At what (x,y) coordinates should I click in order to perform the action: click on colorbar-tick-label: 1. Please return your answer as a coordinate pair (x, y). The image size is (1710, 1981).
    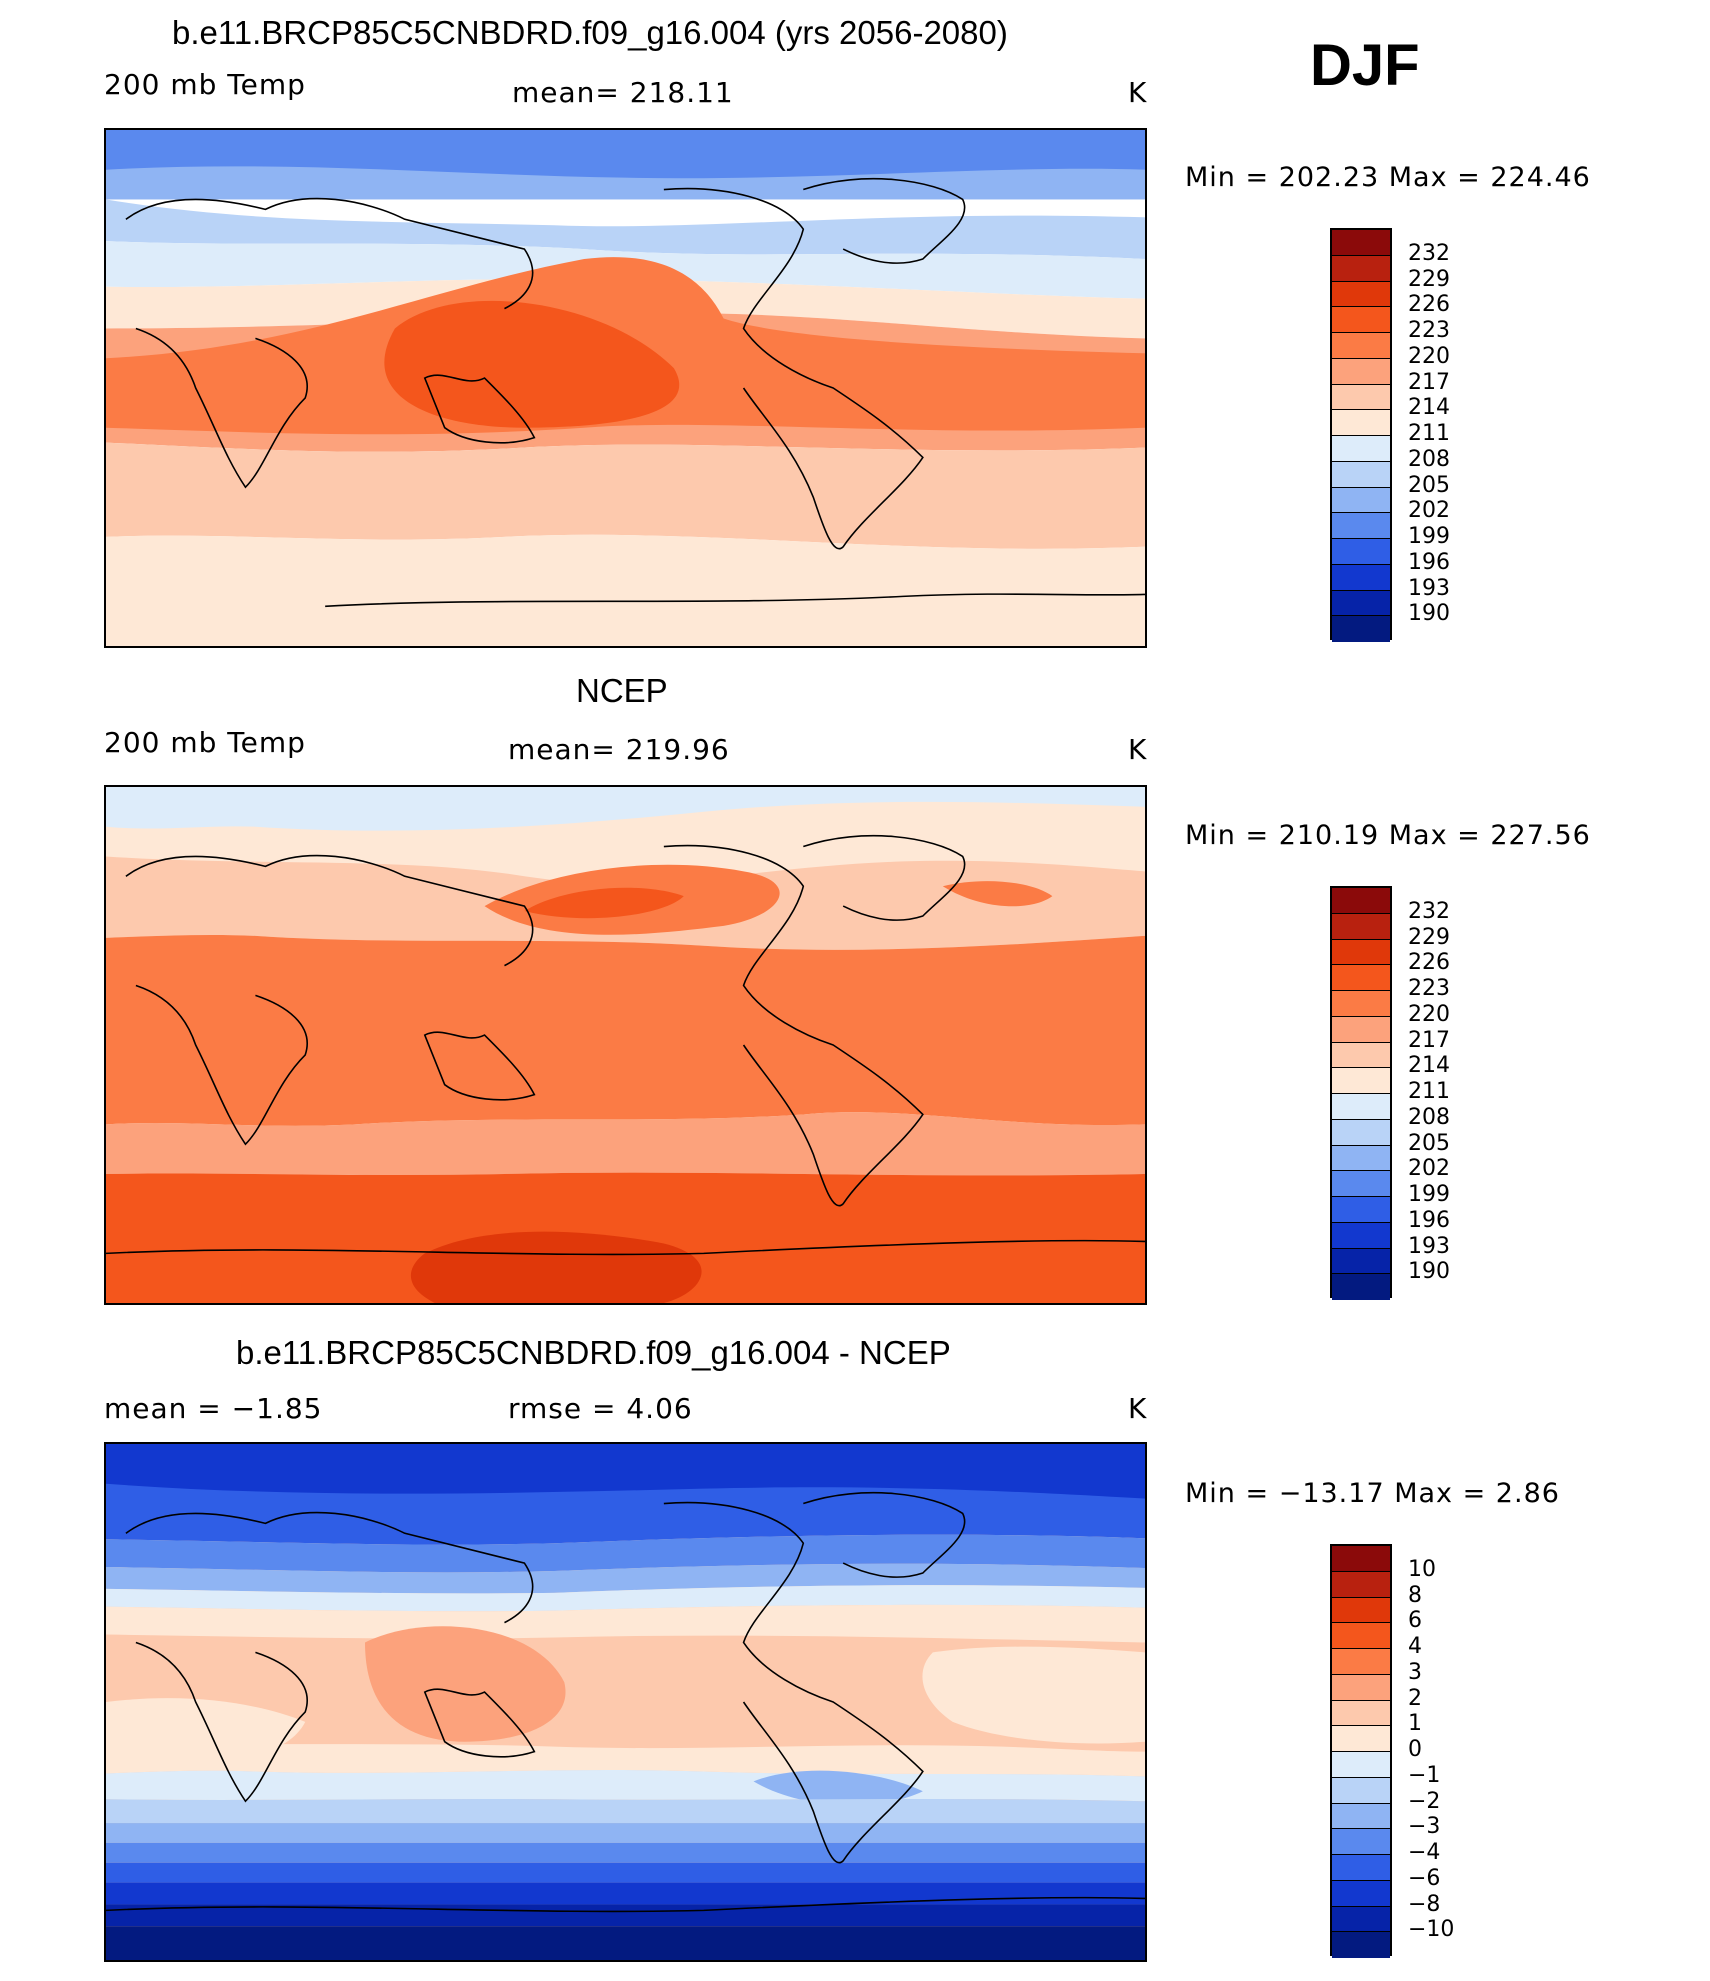
    Looking at the image, I should click on (1415, 1724).